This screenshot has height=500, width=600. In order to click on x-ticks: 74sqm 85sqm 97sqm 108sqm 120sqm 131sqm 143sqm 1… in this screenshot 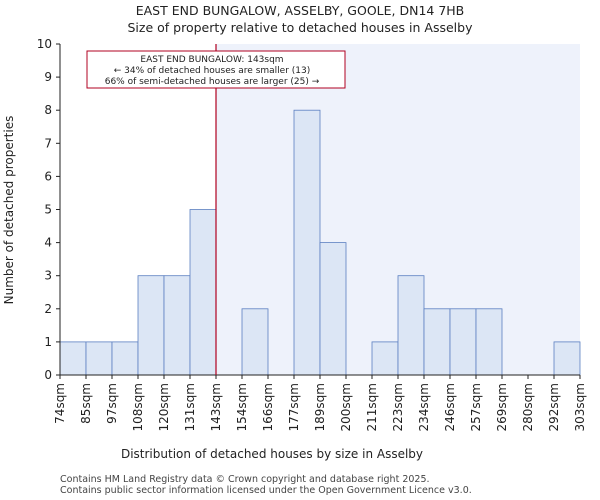, I will do `click(320, 403)`.